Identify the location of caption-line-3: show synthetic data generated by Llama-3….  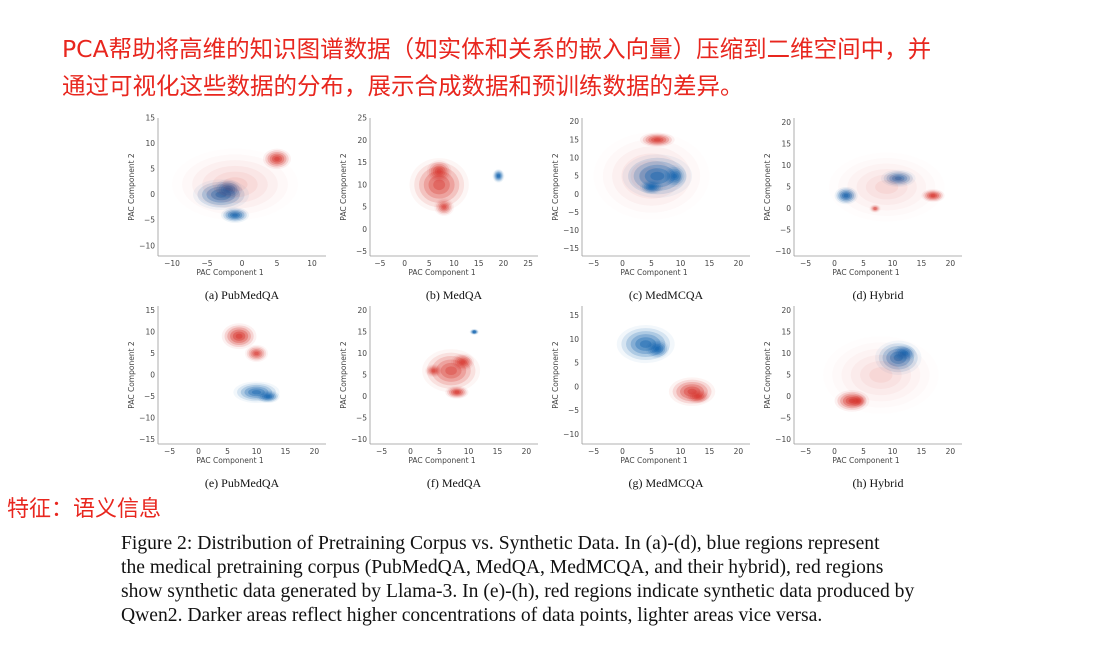
(518, 591).